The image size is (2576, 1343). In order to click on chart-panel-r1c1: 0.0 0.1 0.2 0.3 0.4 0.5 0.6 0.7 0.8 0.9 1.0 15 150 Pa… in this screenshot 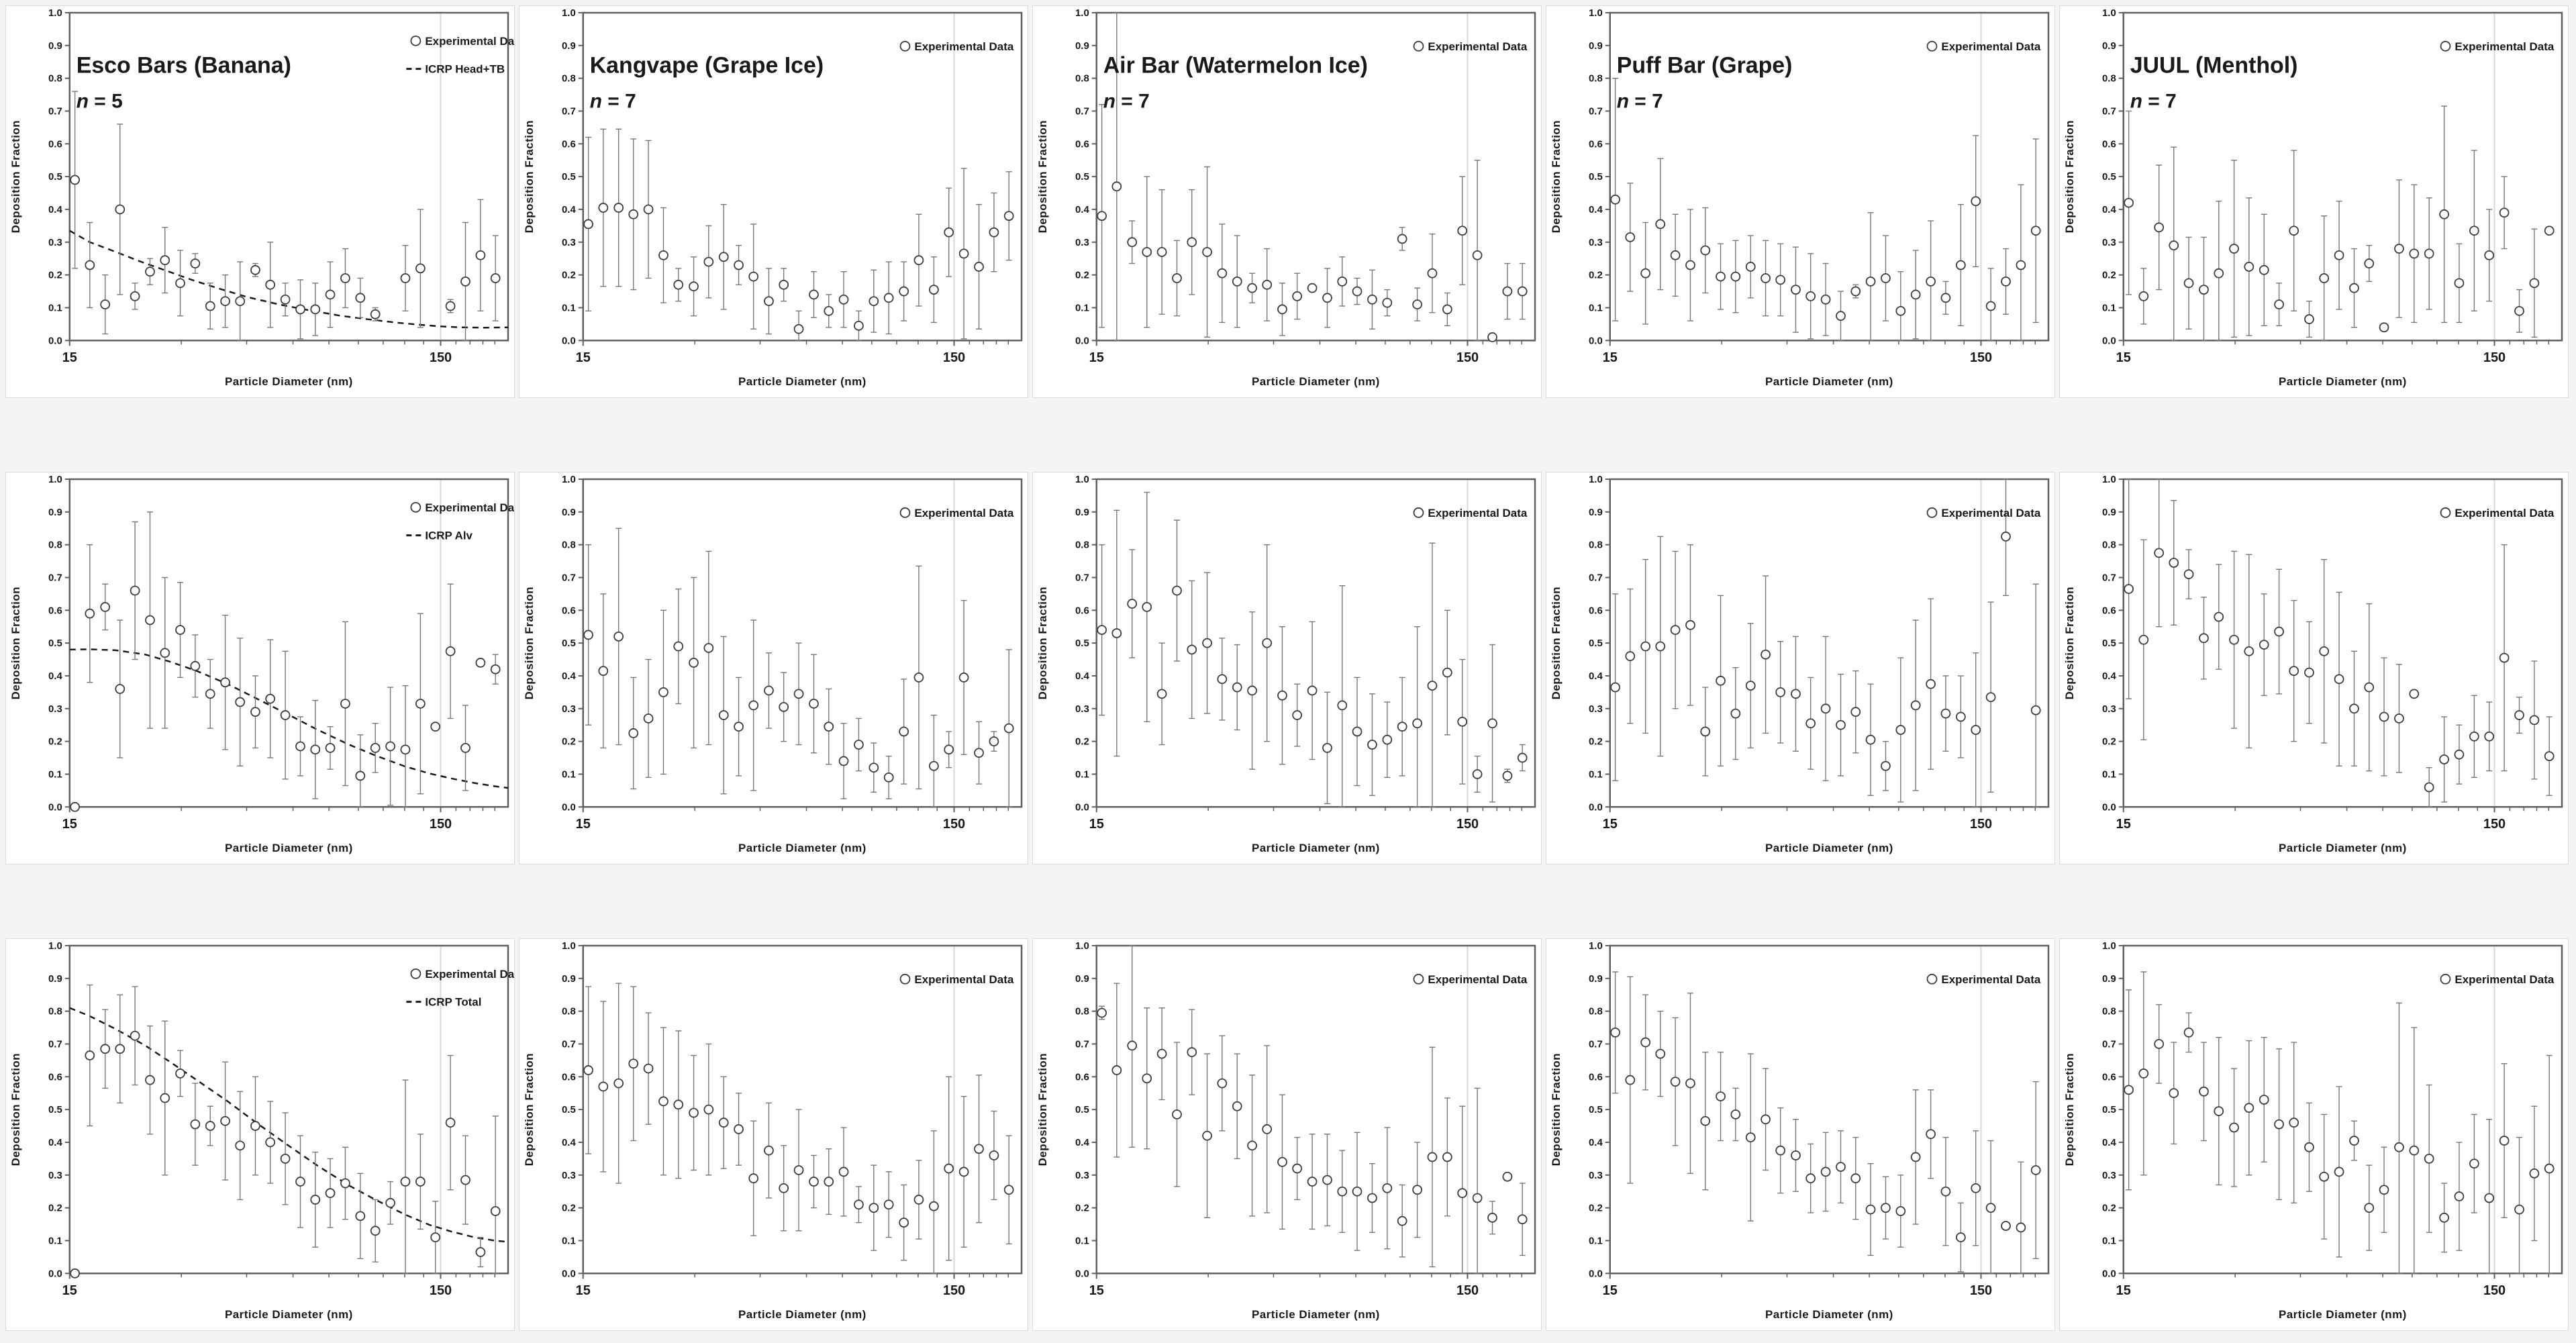, I will do `click(260, 202)`.